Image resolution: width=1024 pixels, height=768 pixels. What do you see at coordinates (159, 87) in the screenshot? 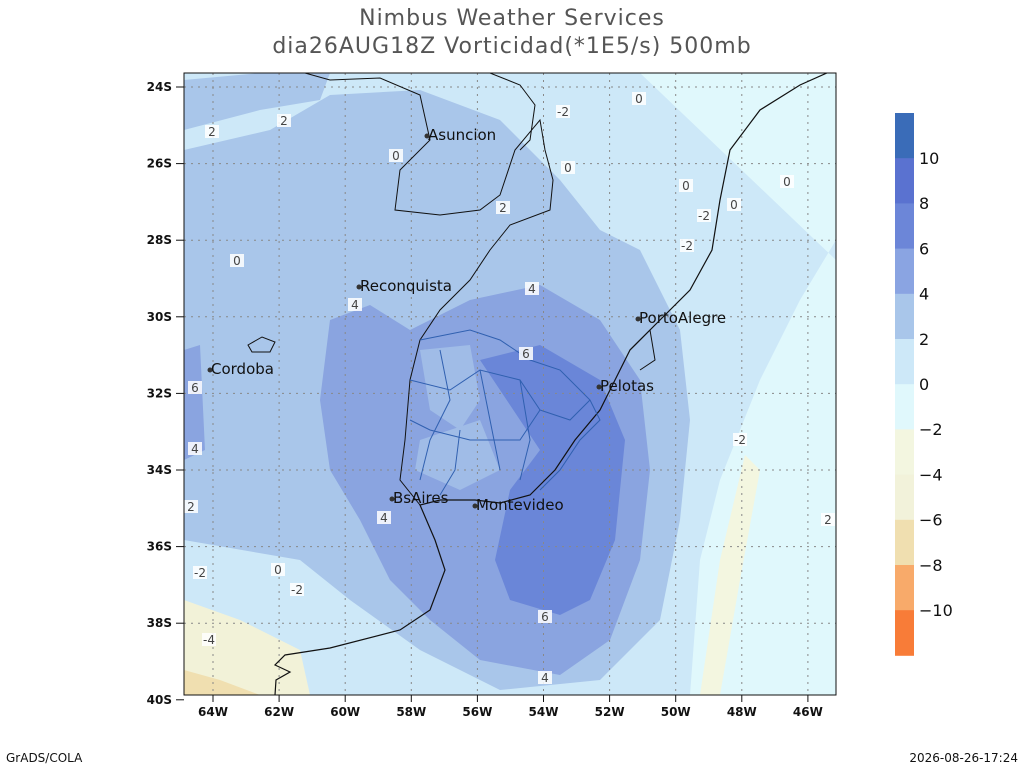
I see `lat-label: 24S` at bounding box center [159, 87].